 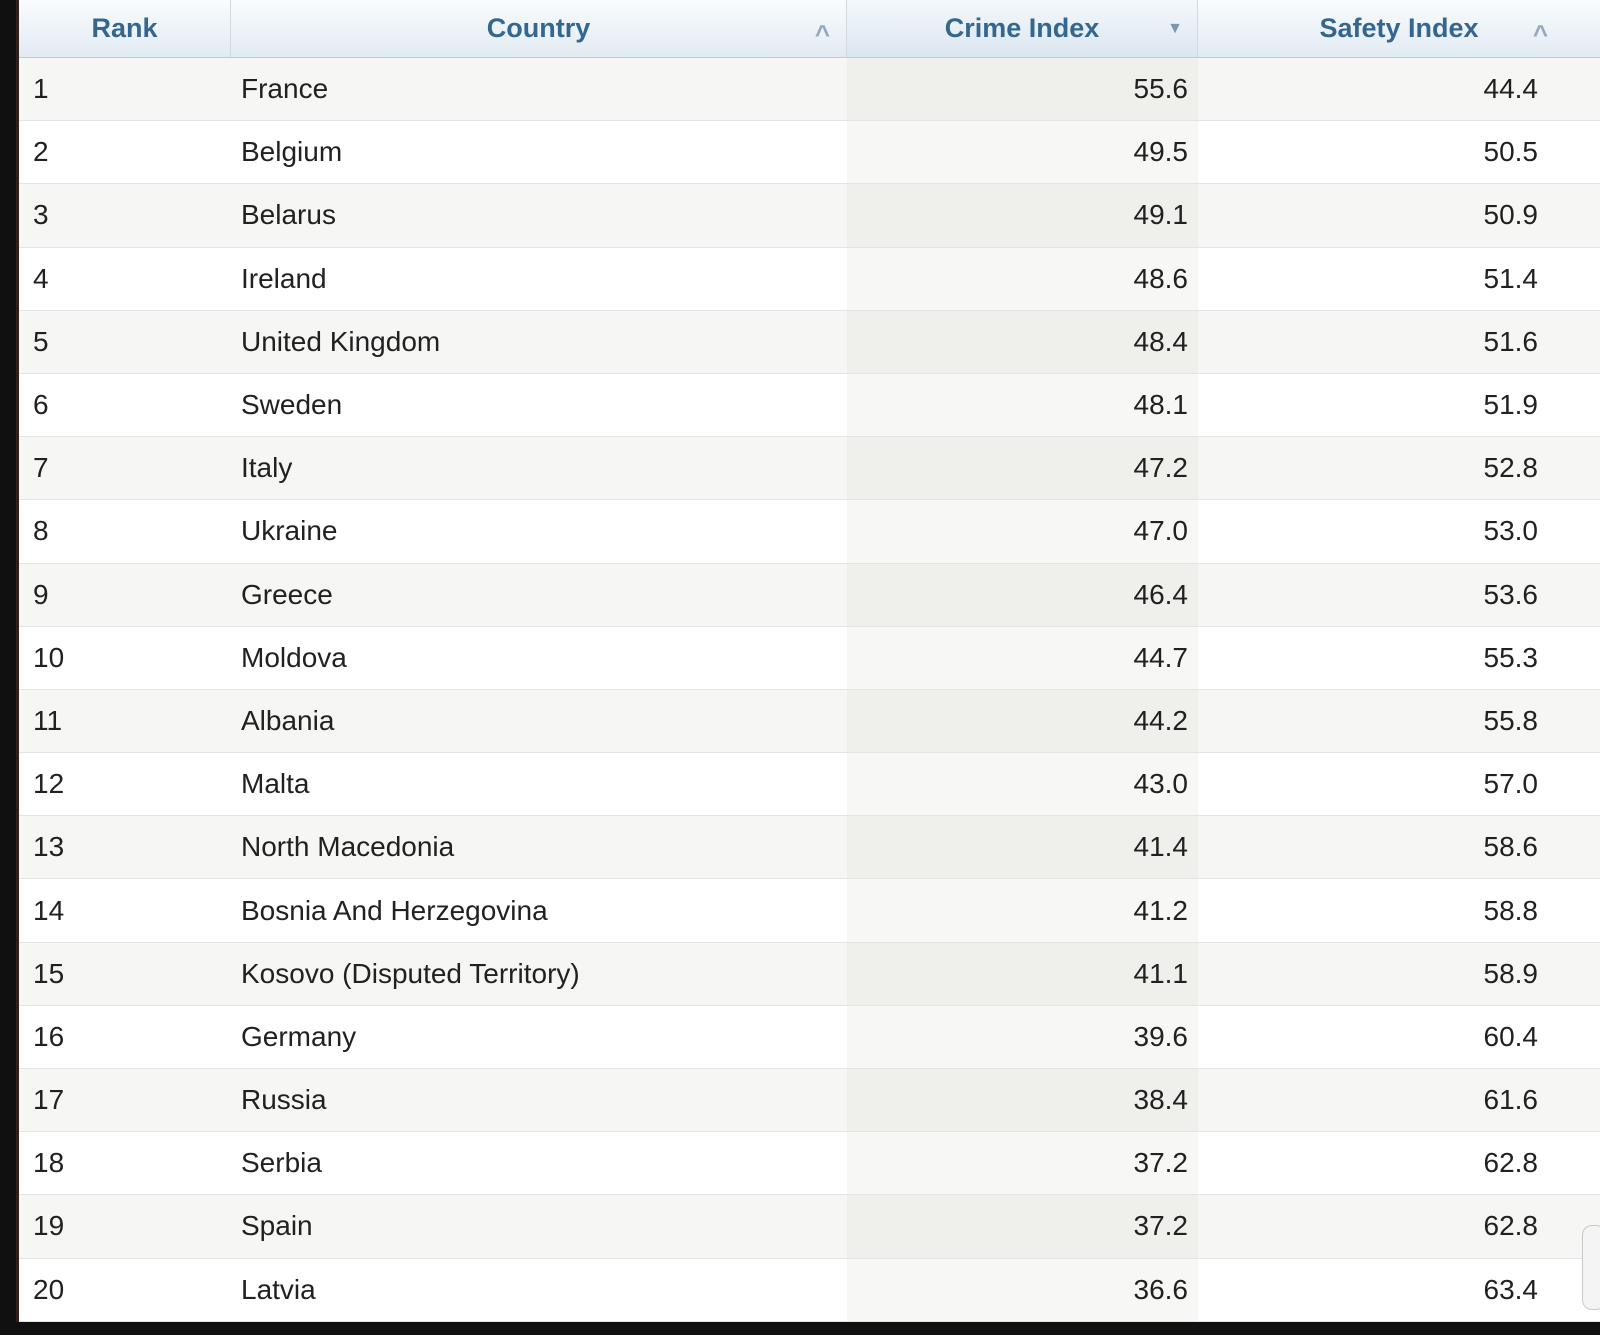 I want to click on table-row: 15 Kosovo (Disputed Territory) 41.1 58.9, so click(x=809, y=974).